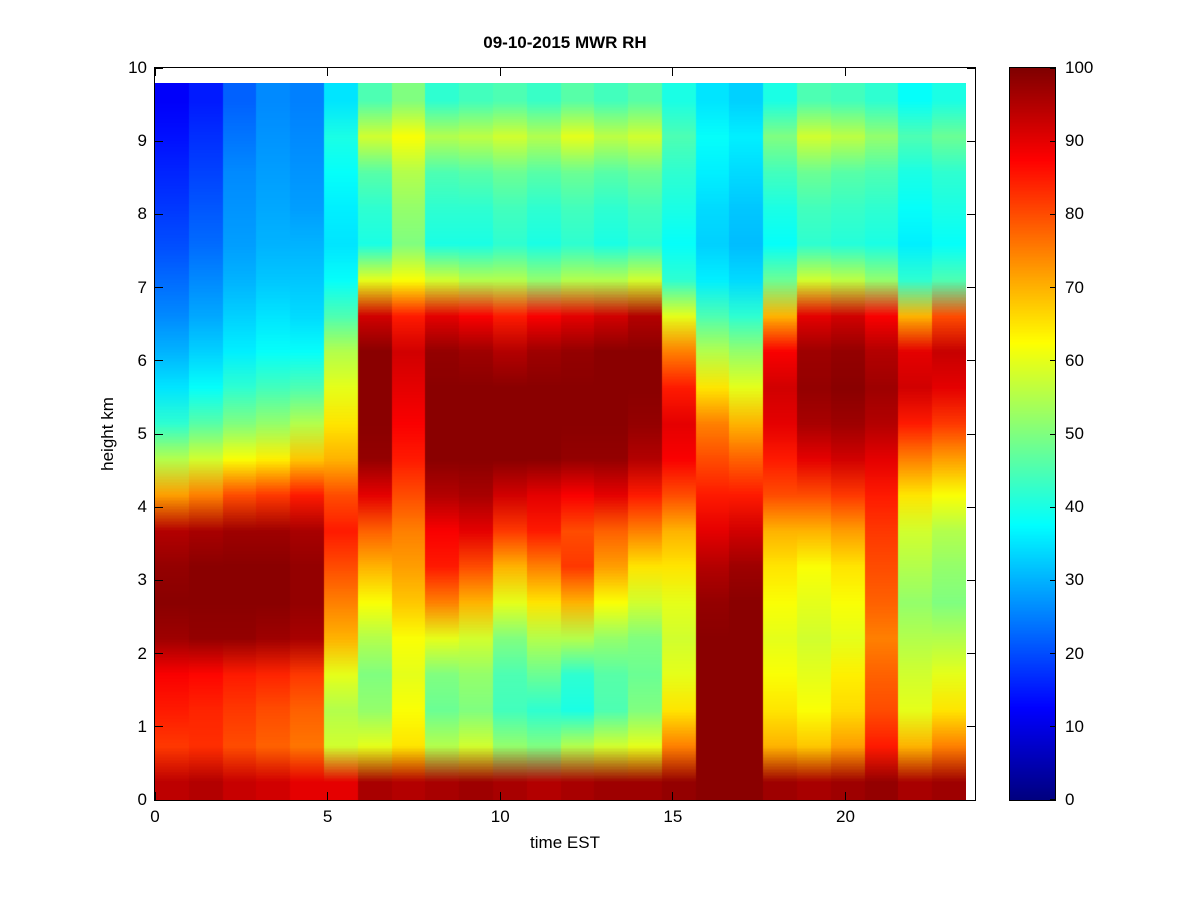  What do you see at coordinates (1070, 799) in the screenshot?
I see `colorbar-tick-label: 0` at bounding box center [1070, 799].